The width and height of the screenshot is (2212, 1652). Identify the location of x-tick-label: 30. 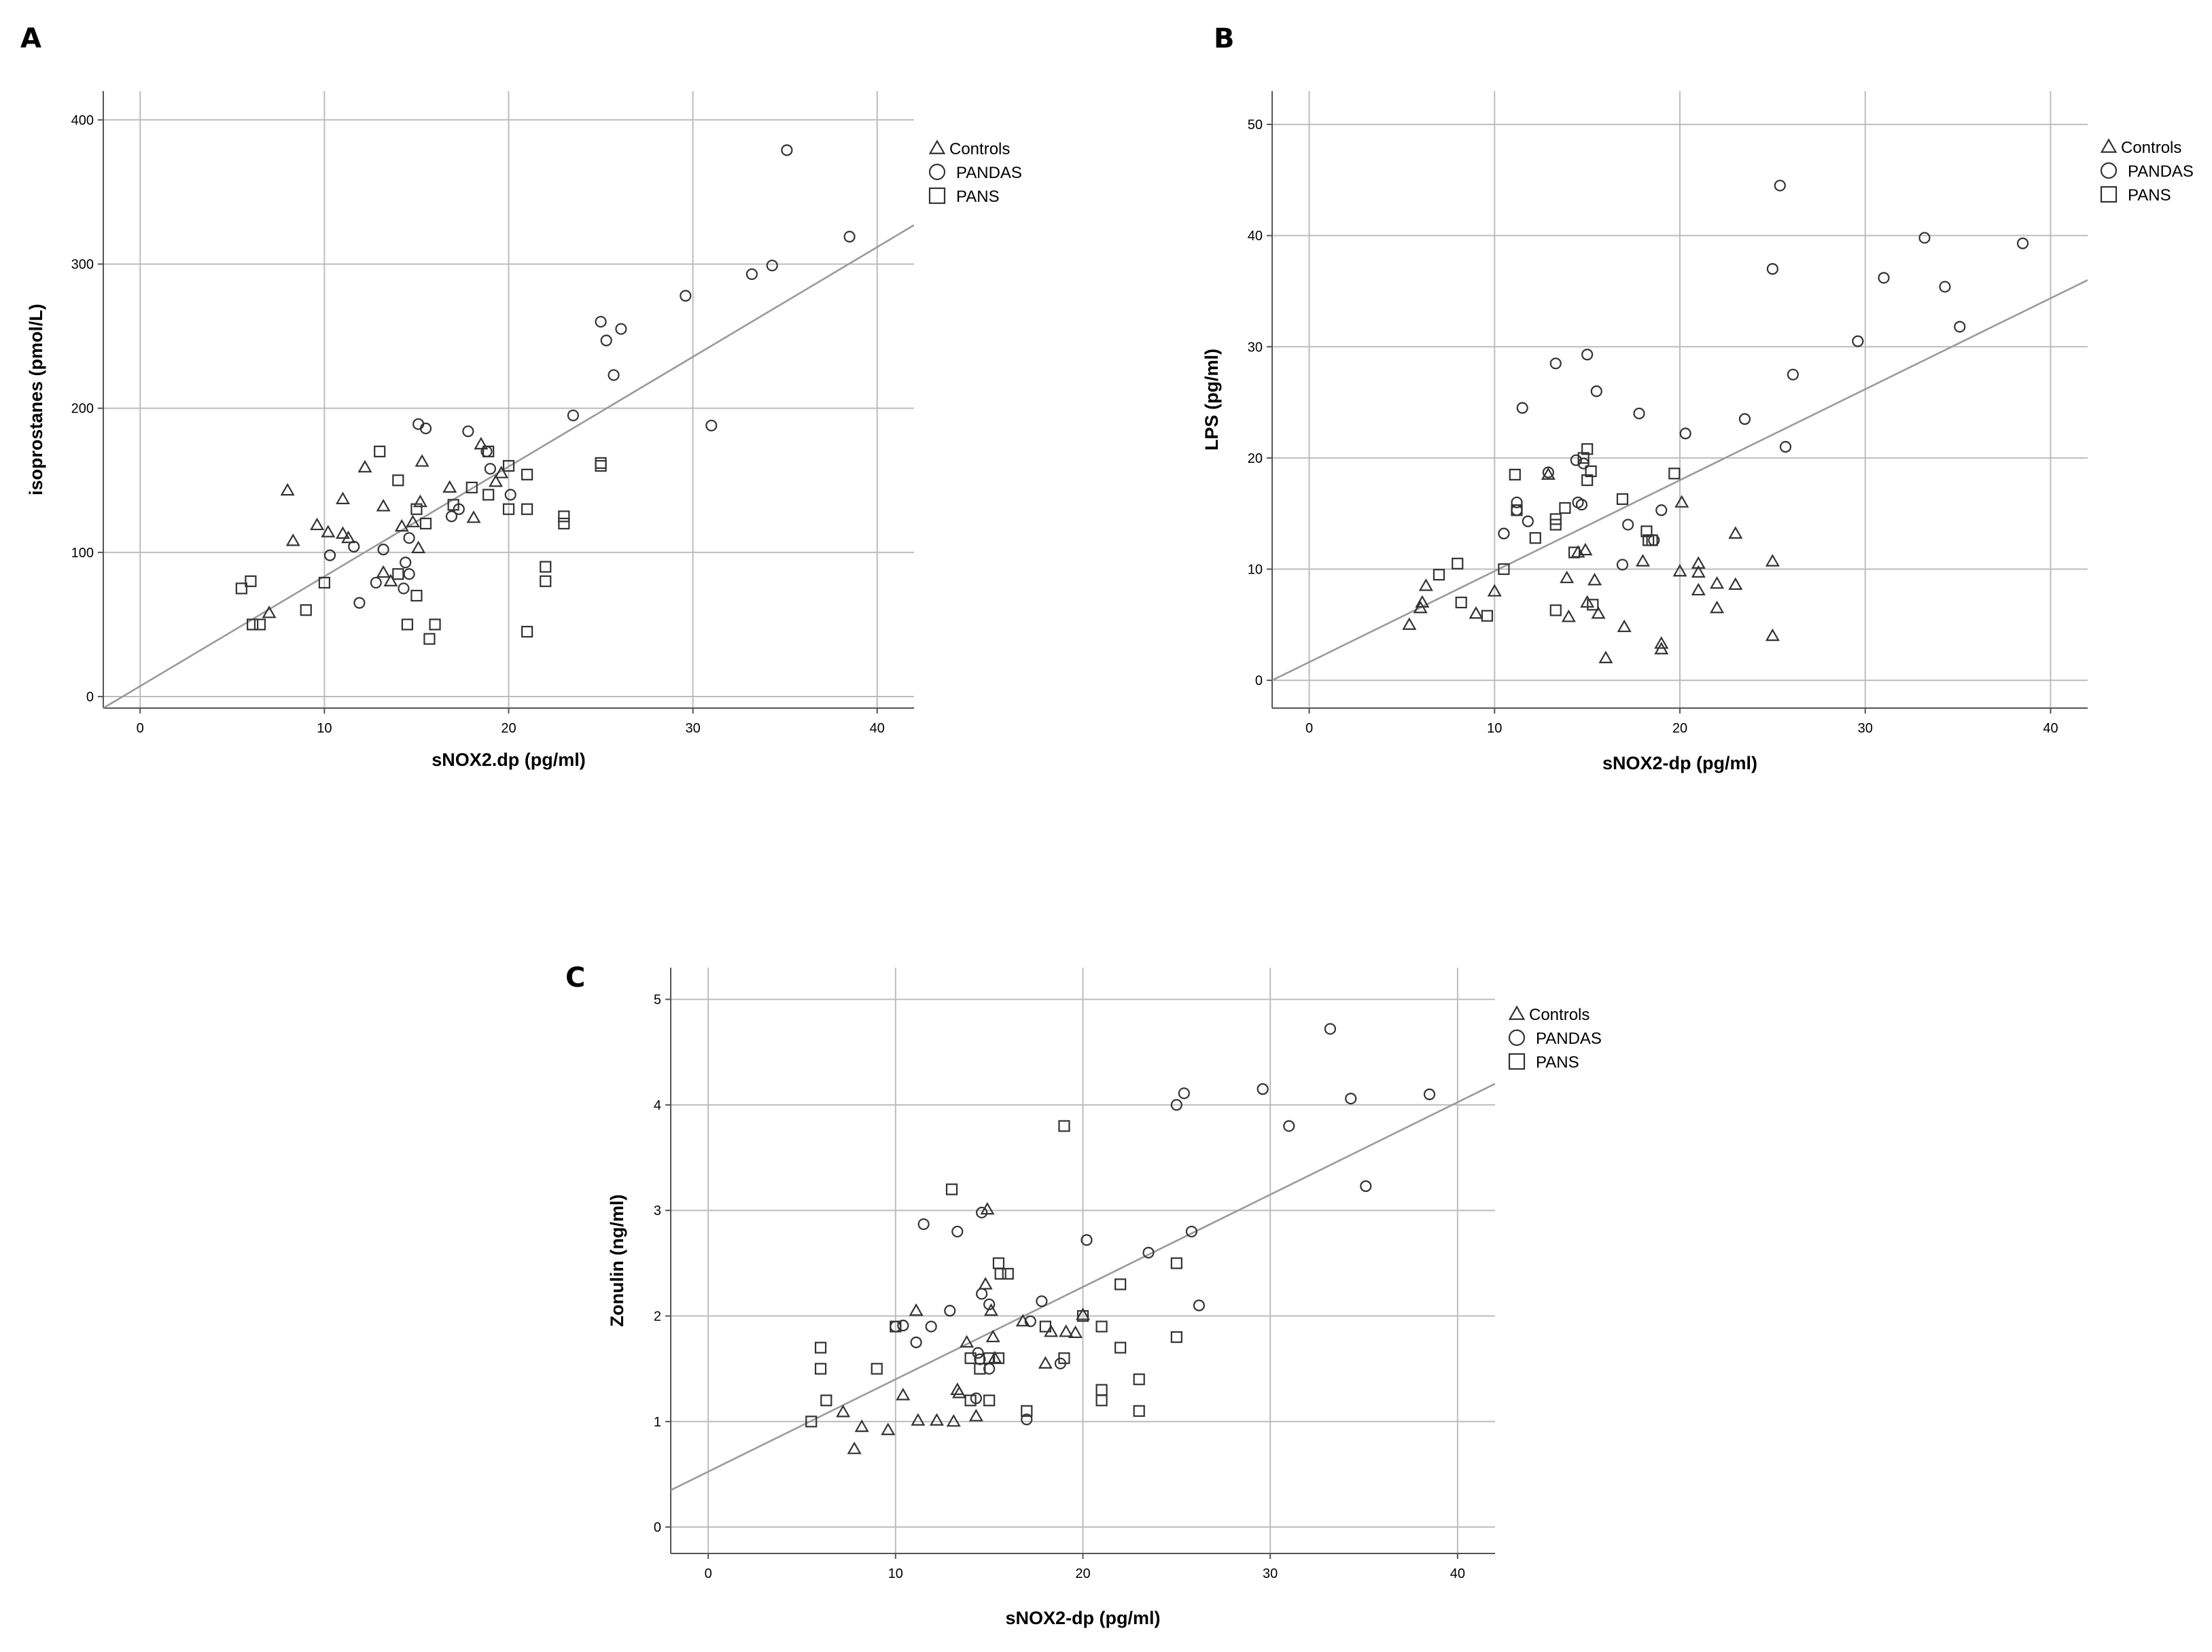
(693, 728).